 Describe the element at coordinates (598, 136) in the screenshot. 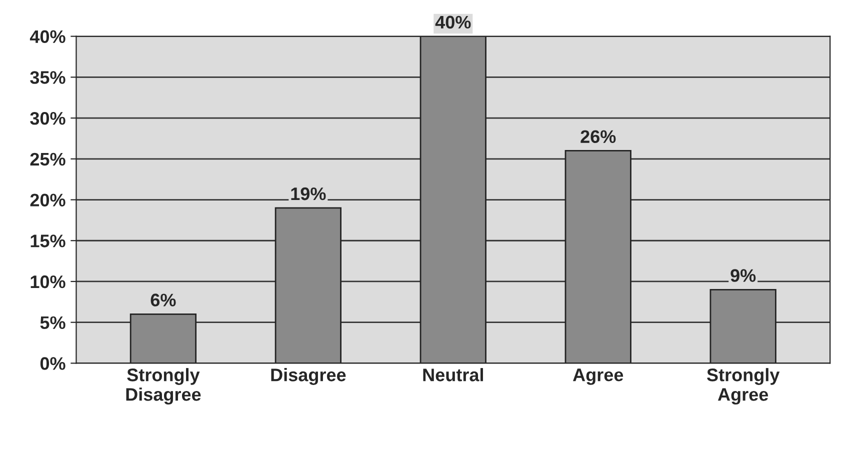

I see `data-label: 26%` at that location.